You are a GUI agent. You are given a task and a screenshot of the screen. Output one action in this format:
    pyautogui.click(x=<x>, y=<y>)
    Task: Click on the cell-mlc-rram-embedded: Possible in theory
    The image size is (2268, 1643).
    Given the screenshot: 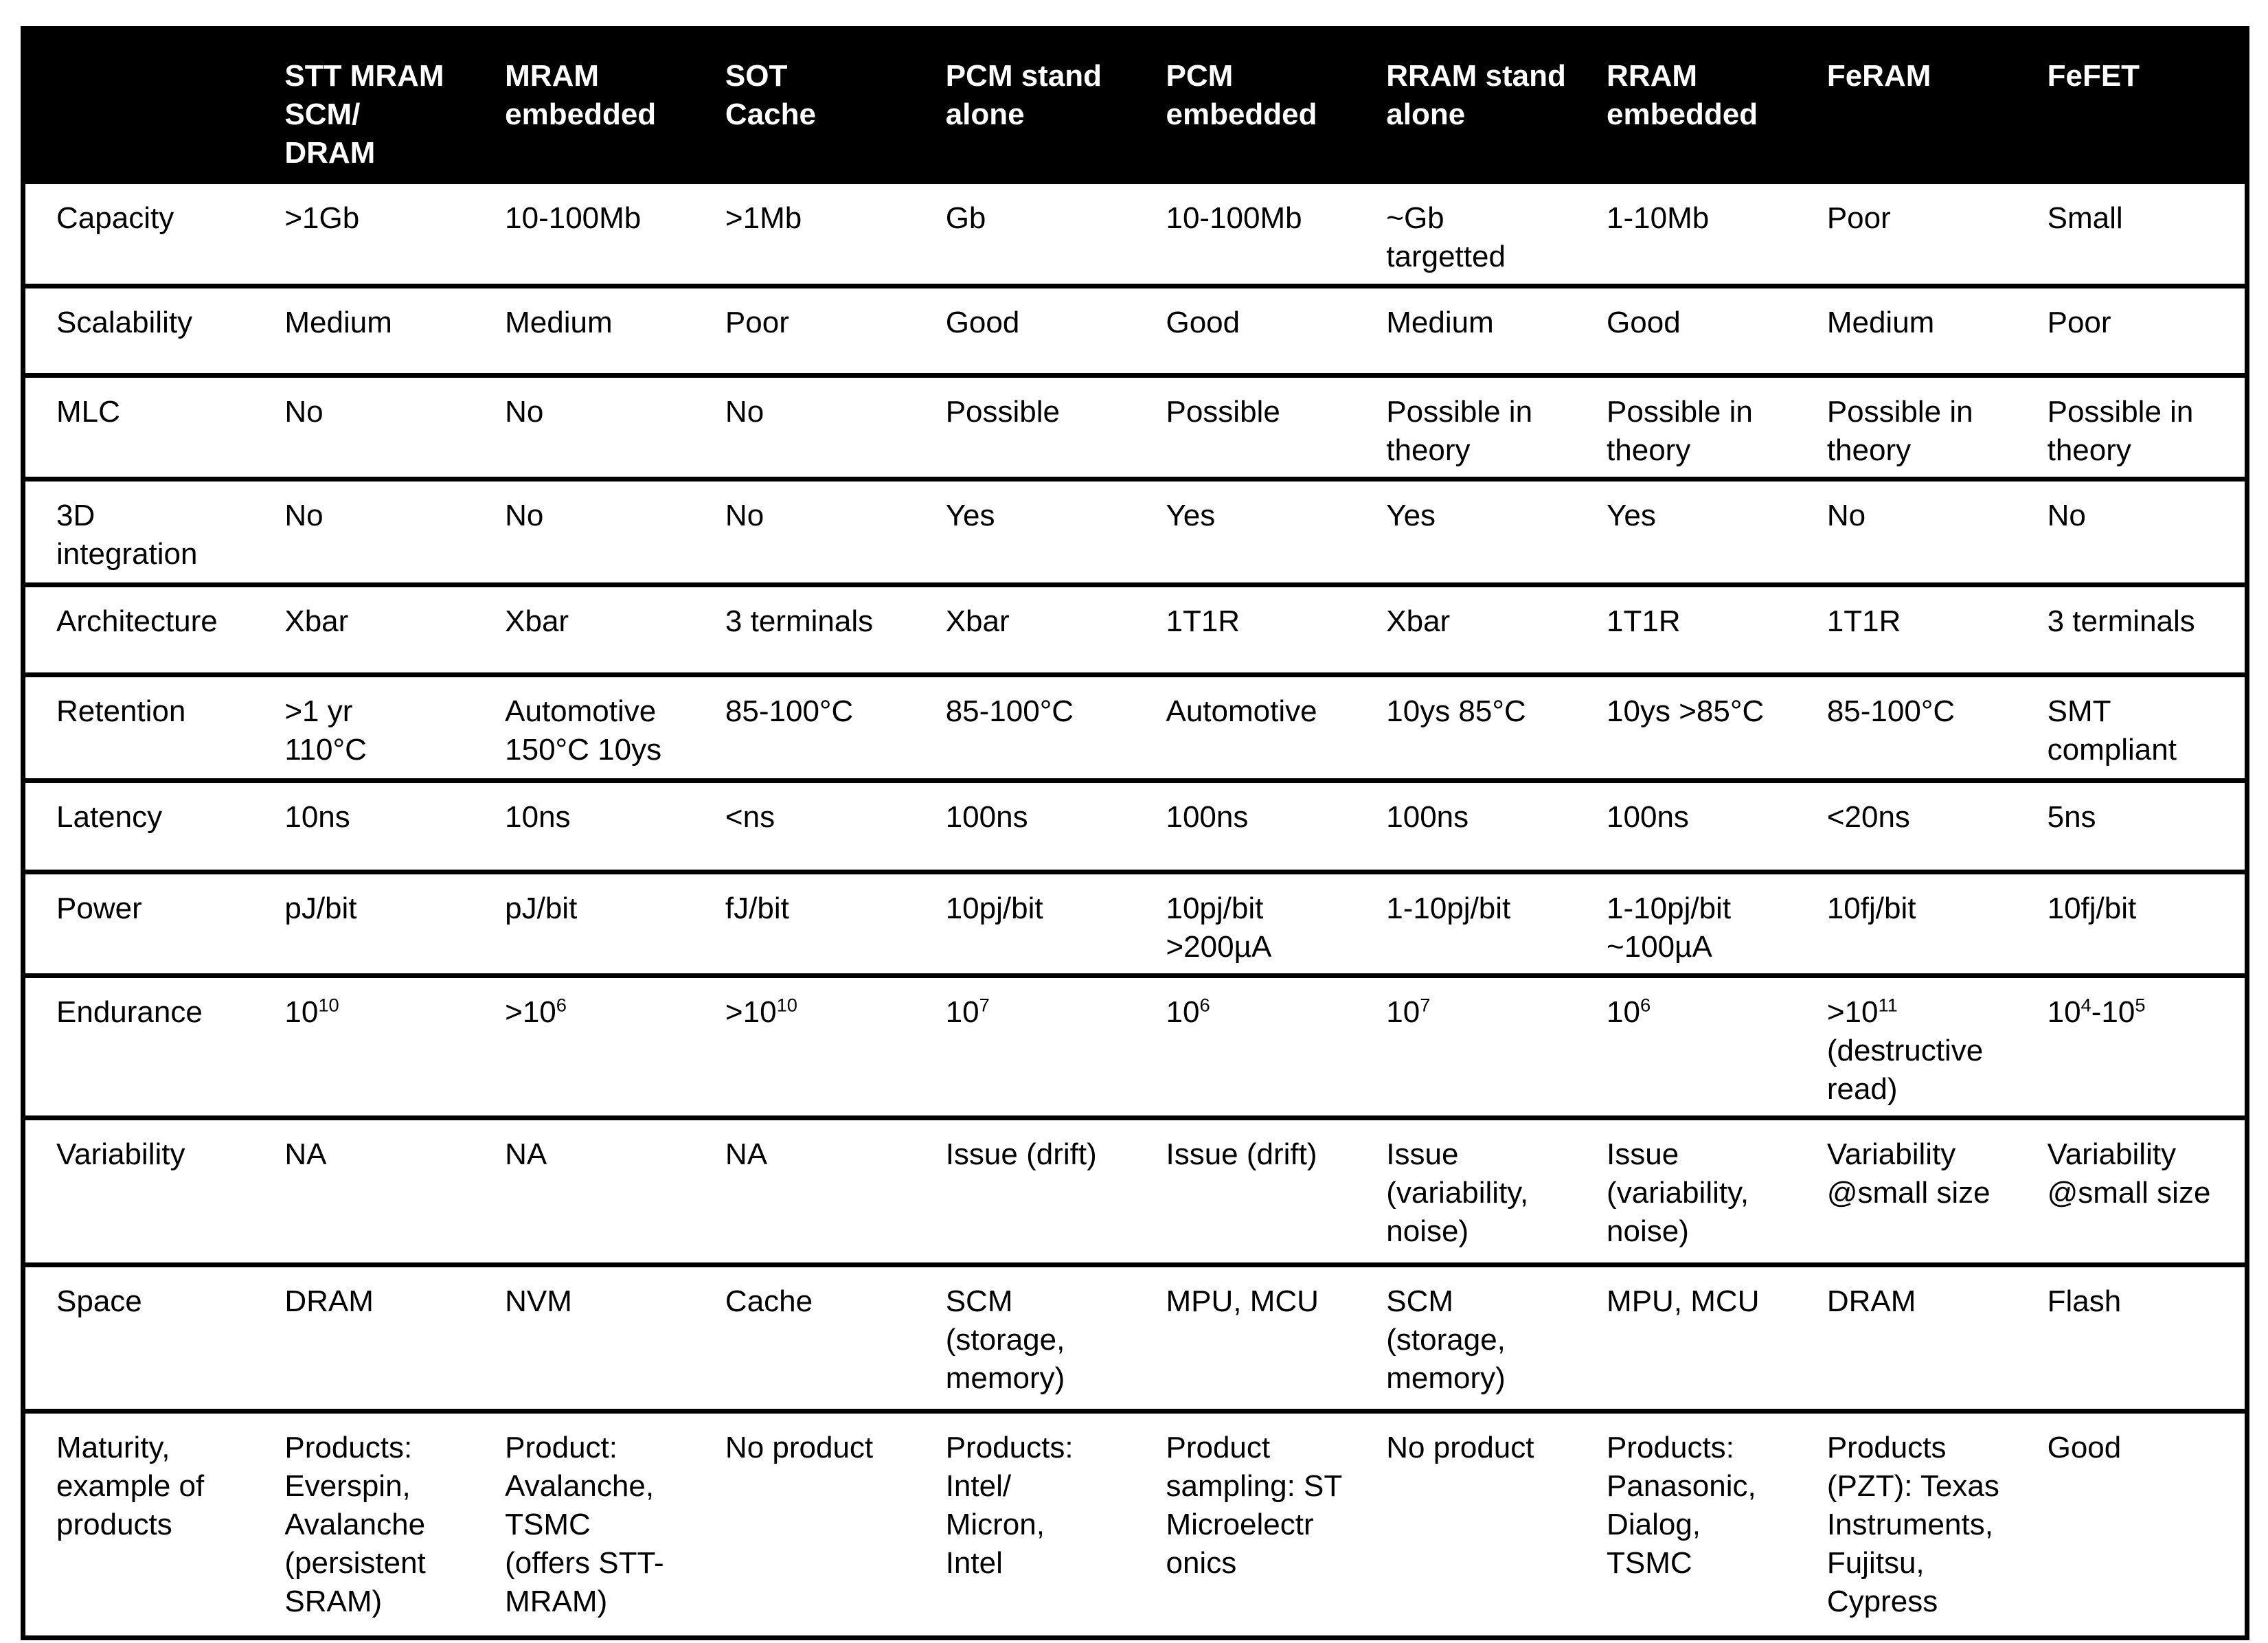 What is the action you would take?
    pyautogui.click(x=1680, y=431)
    